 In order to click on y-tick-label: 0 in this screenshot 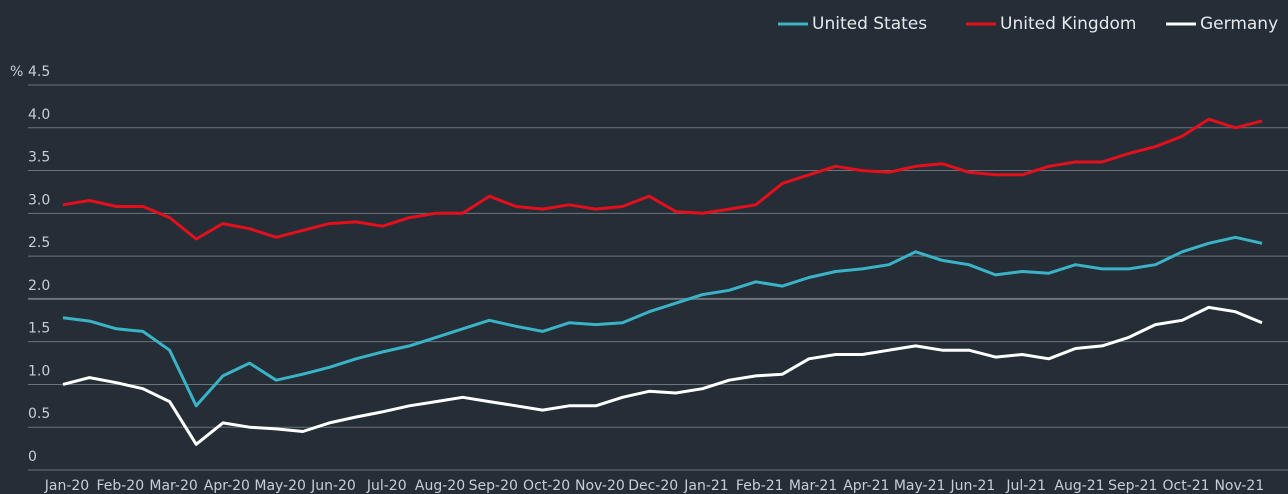, I will do `click(32, 457)`.